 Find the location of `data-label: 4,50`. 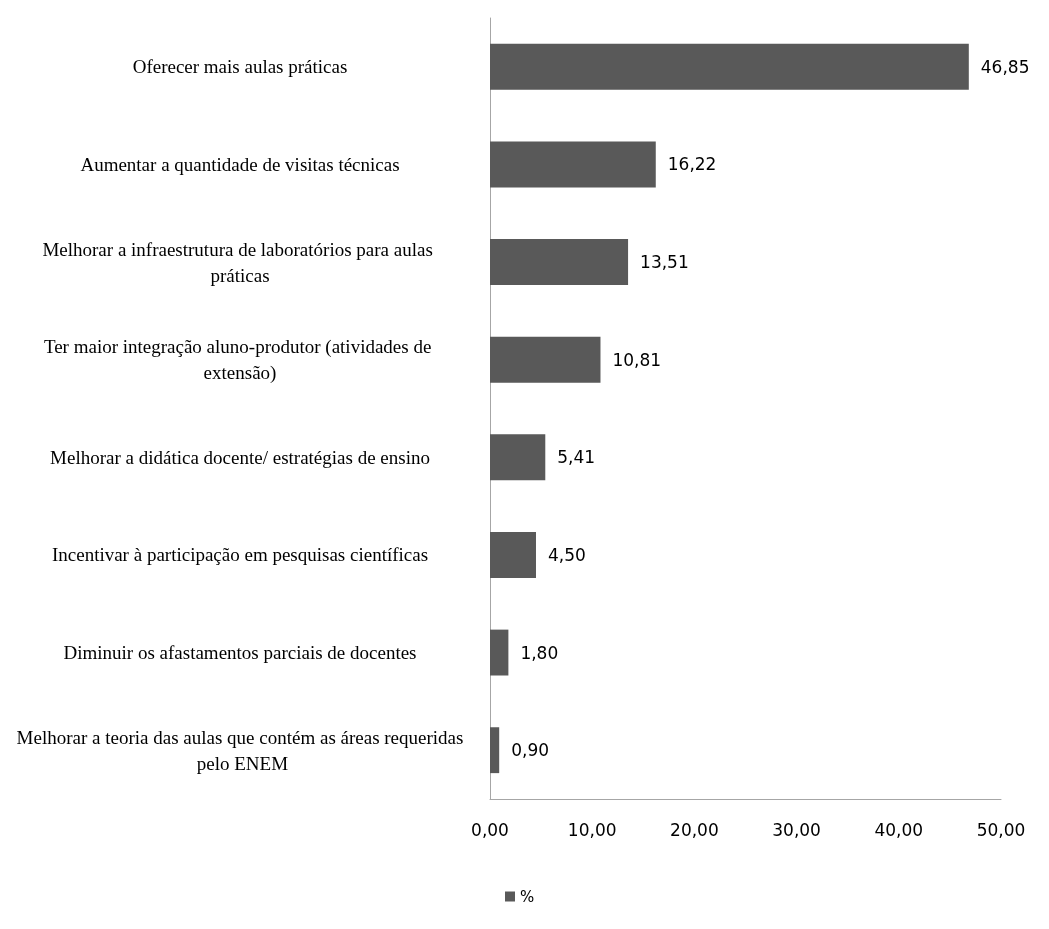

data-label: 4,50 is located at coordinates (566, 554).